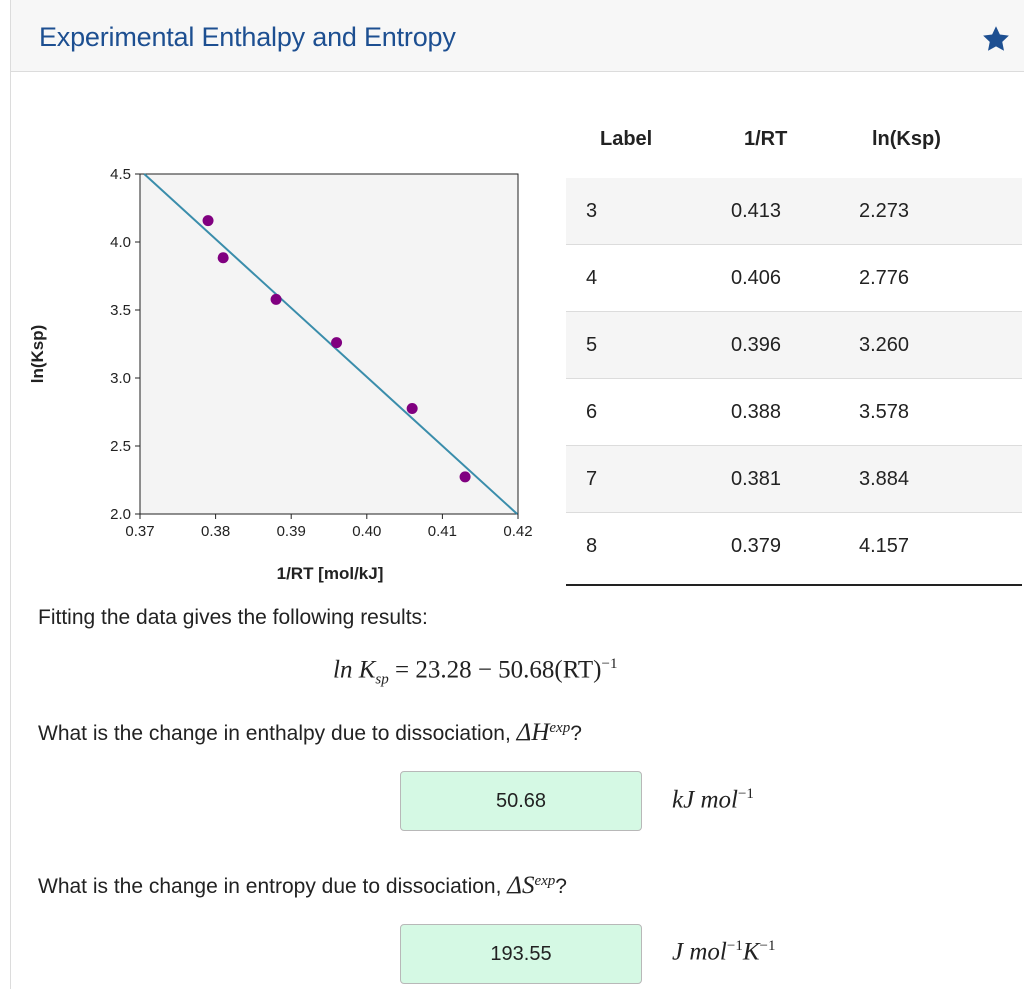 The image size is (1024, 989). I want to click on y-axis-label: ln(Ksp), so click(37, 354).